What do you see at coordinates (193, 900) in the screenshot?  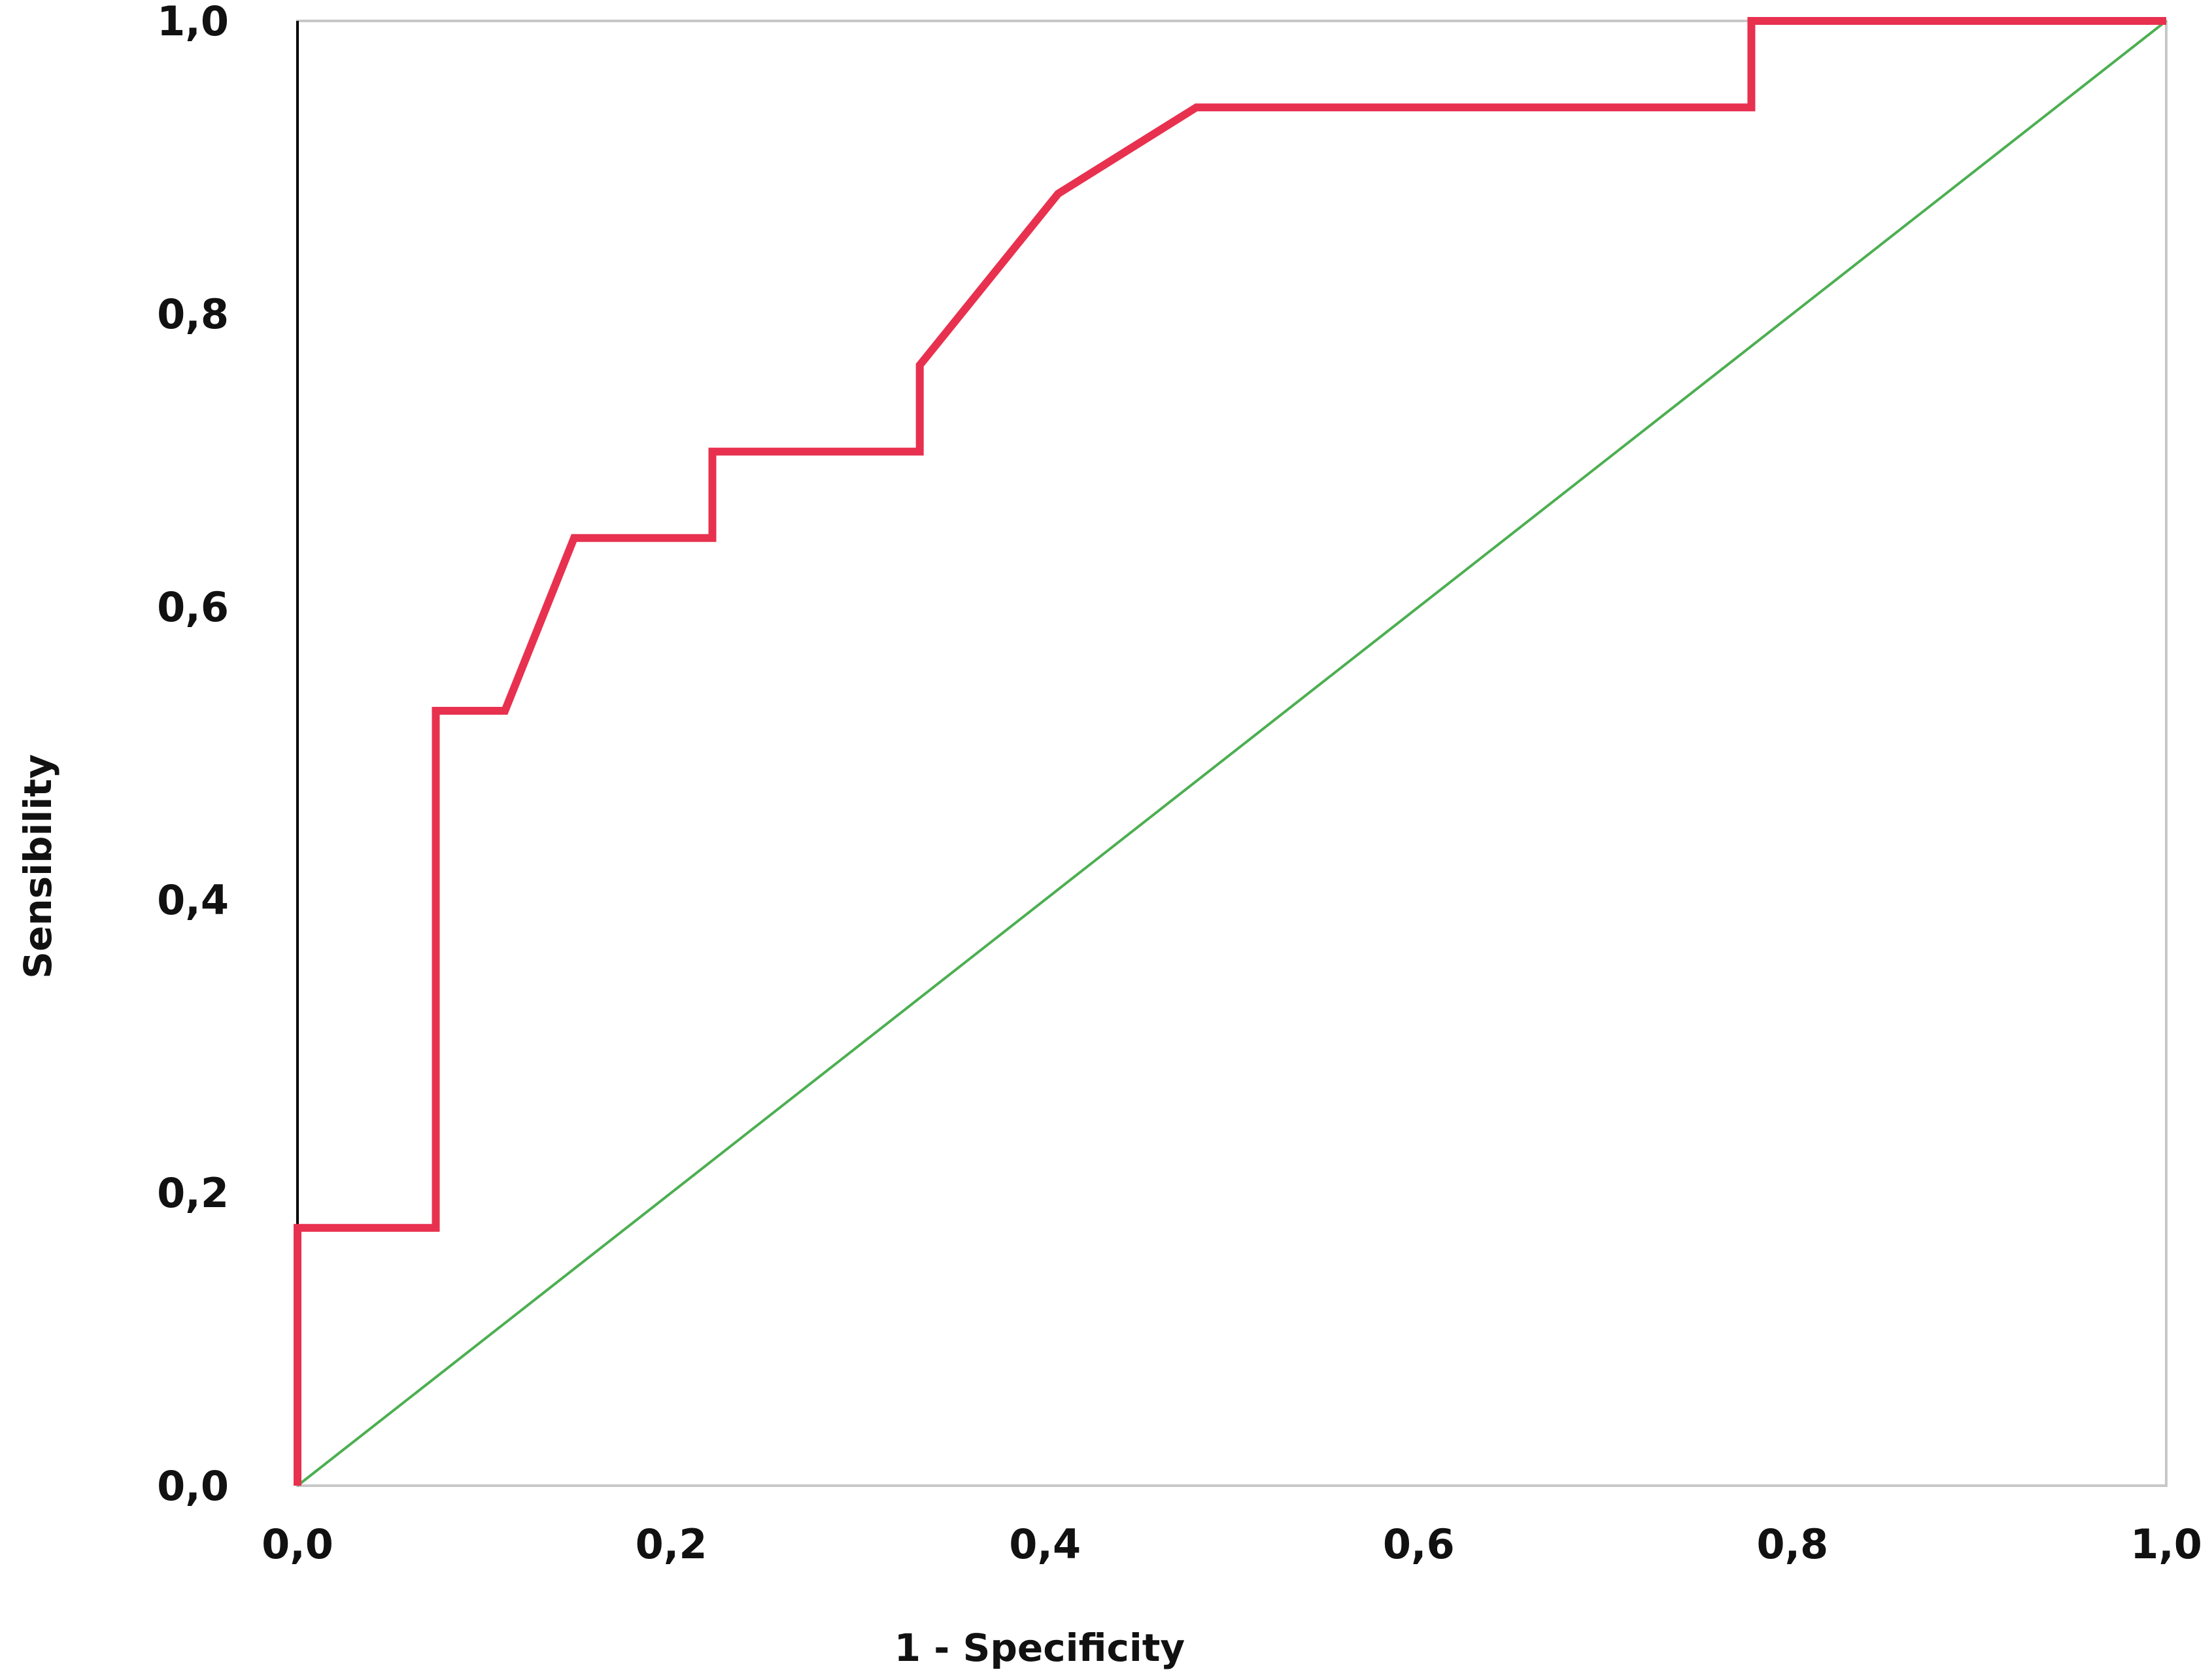 I see `y-tick-label: 0,4` at bounding box center [193, 900].